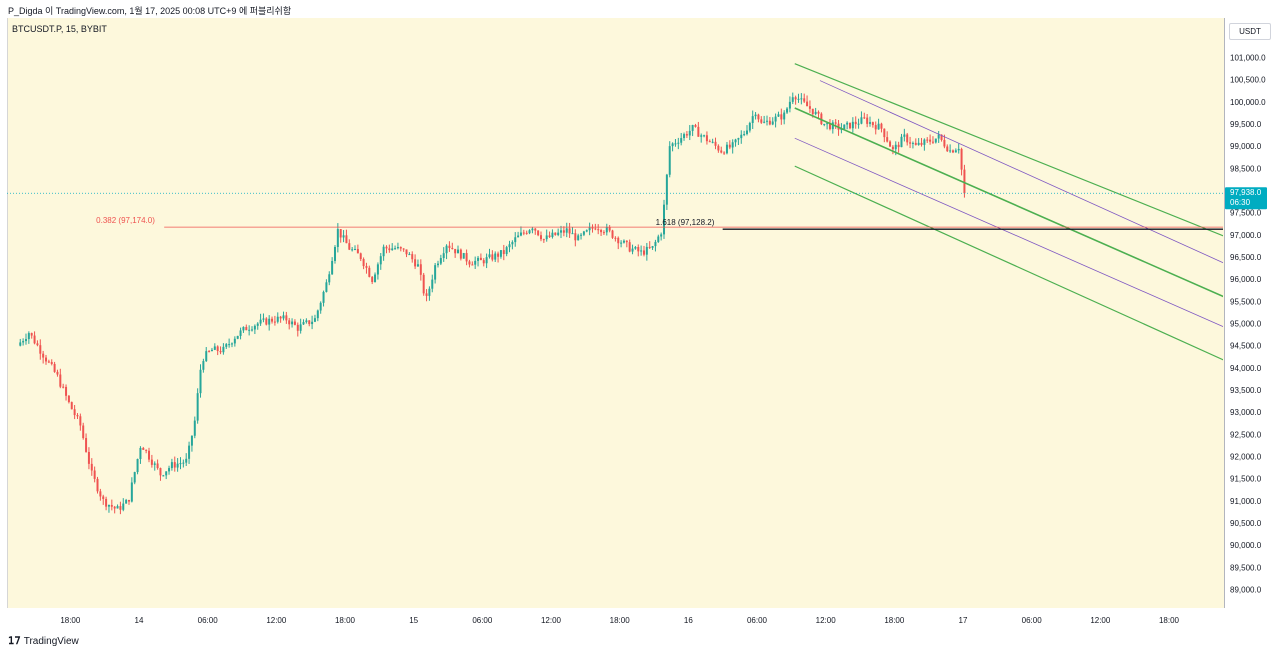  I want to click on currency-button: USDT, so click(1250, 31).